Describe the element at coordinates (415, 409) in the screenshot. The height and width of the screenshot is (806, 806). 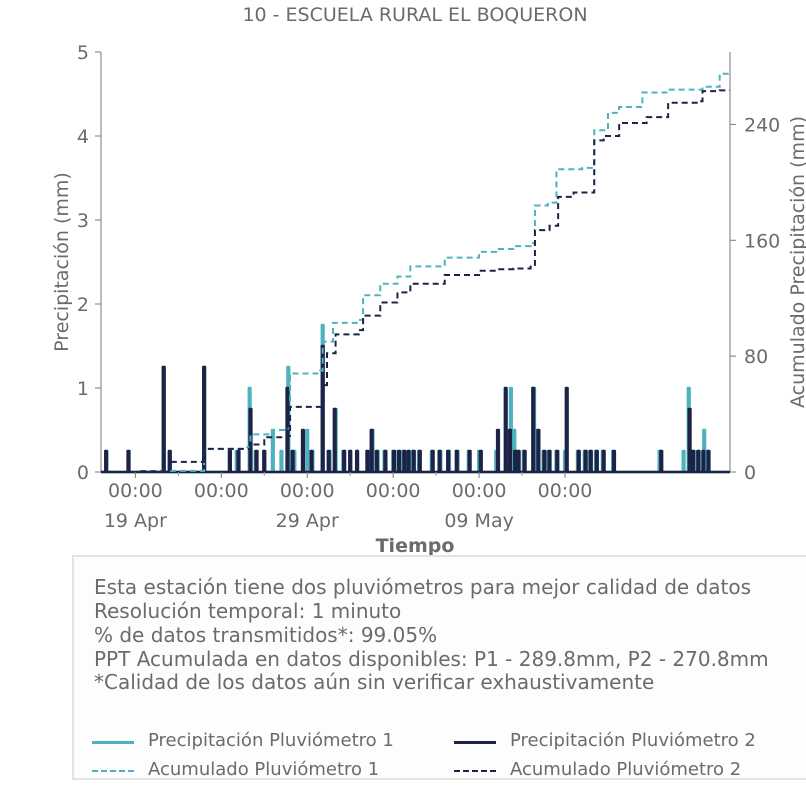
I see `series-line-precip-p2` at that location.